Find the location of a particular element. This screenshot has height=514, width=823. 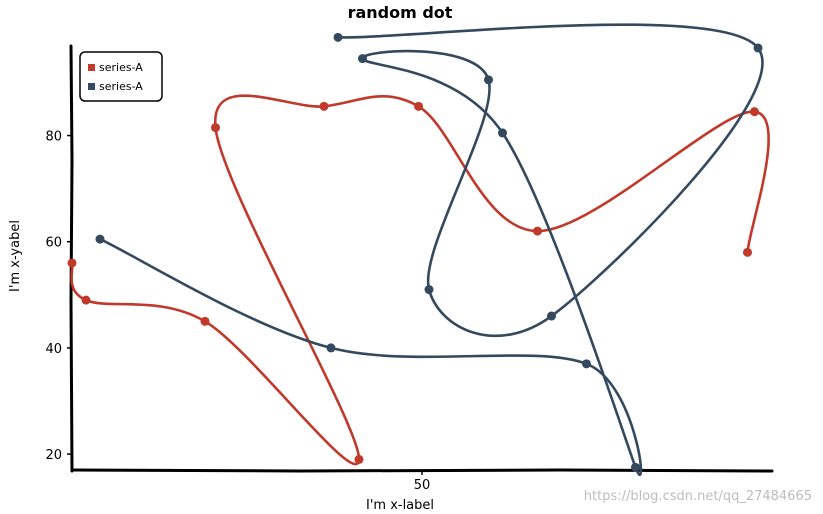

y-tick-label: 20 is located at coordinates (53, 455).